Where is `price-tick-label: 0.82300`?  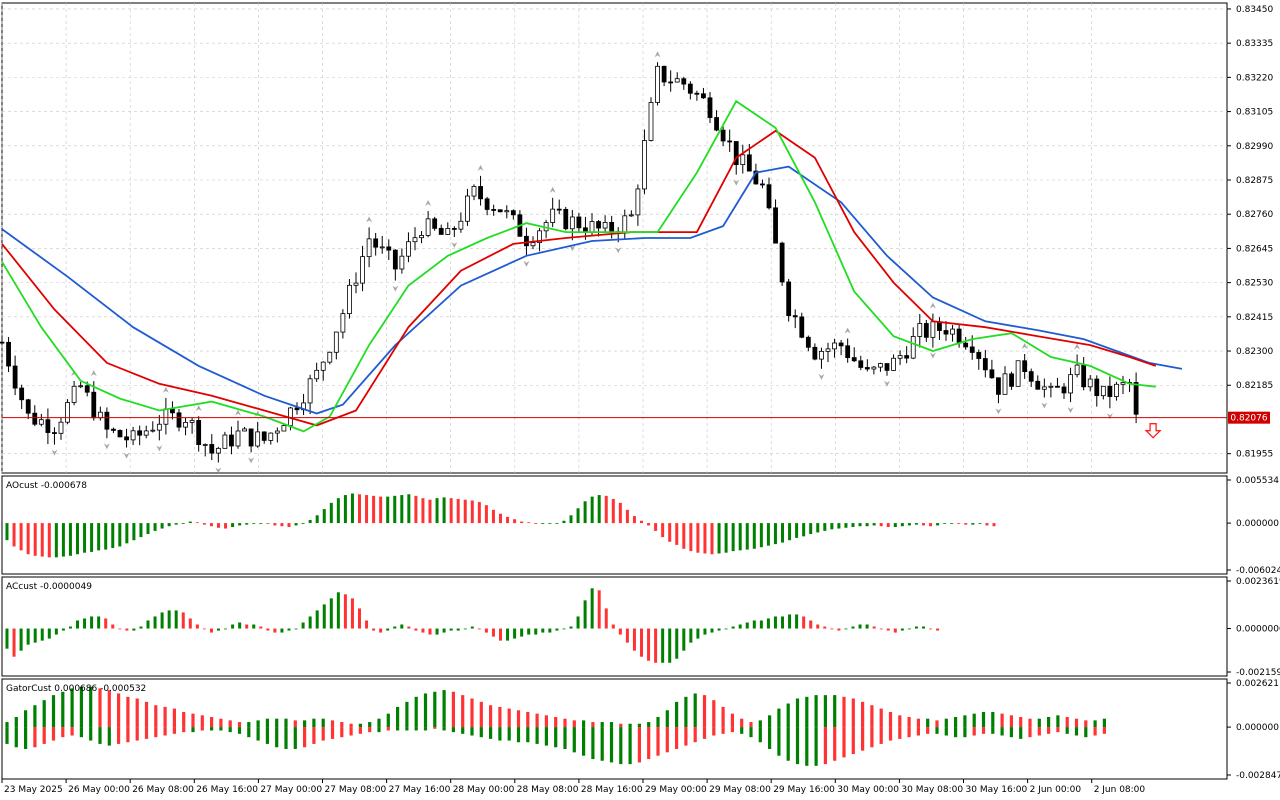 price-tick-label: 0.82300 is located at coordinates (1254, 352).